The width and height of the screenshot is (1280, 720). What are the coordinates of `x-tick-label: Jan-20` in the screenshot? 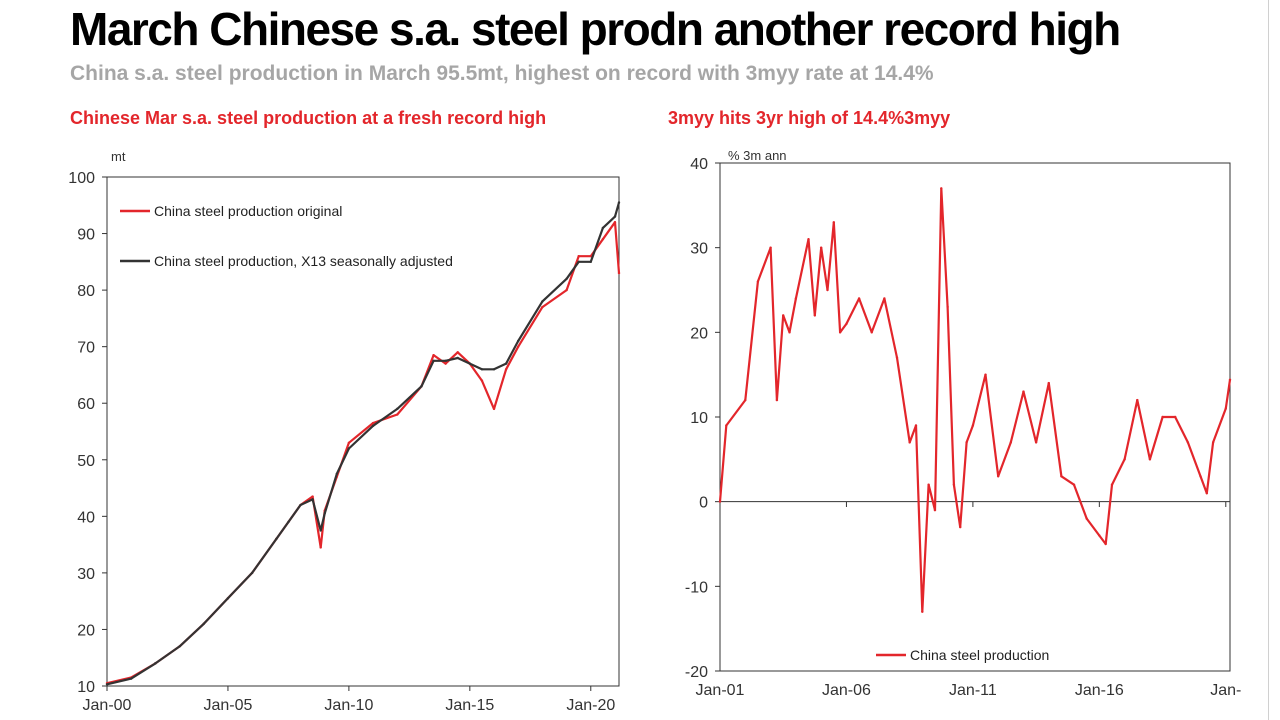 It's located at (590, 705).